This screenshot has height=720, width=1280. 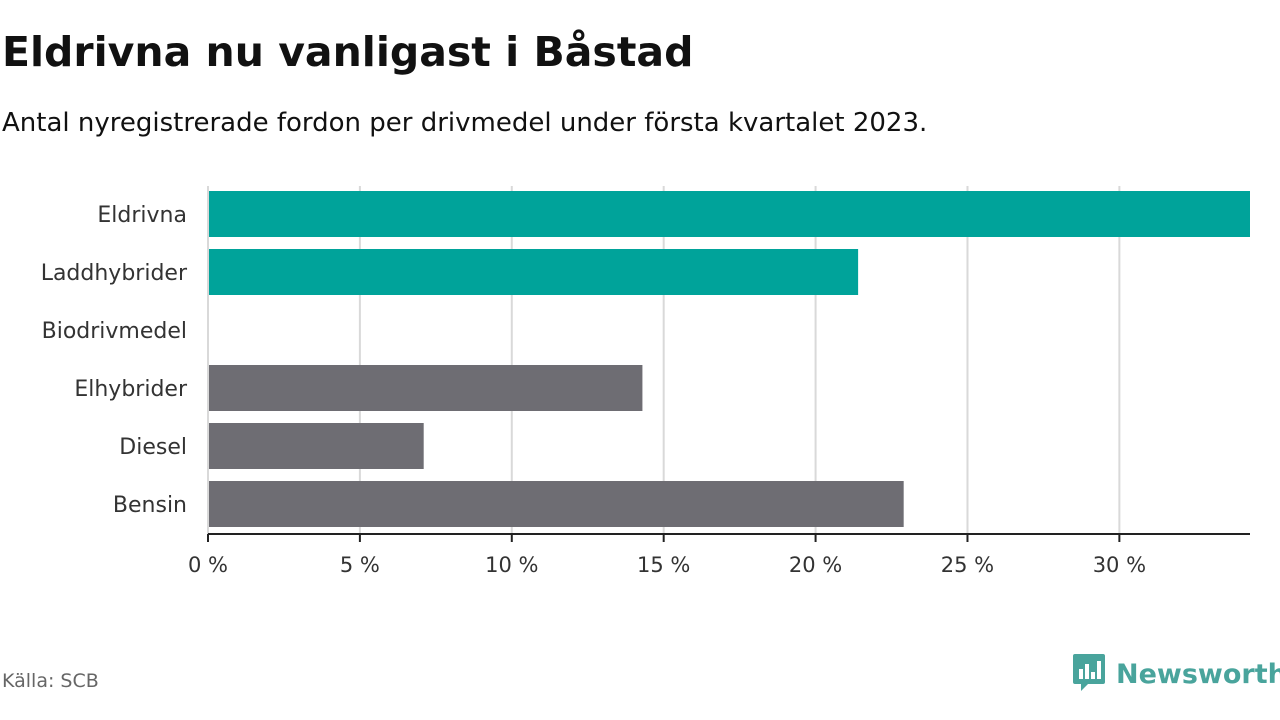 What do you see at coordinates (663, 565) in the screenshot?
I see `x-tick-label-15: 15 %` at bounding box center [663, 565].